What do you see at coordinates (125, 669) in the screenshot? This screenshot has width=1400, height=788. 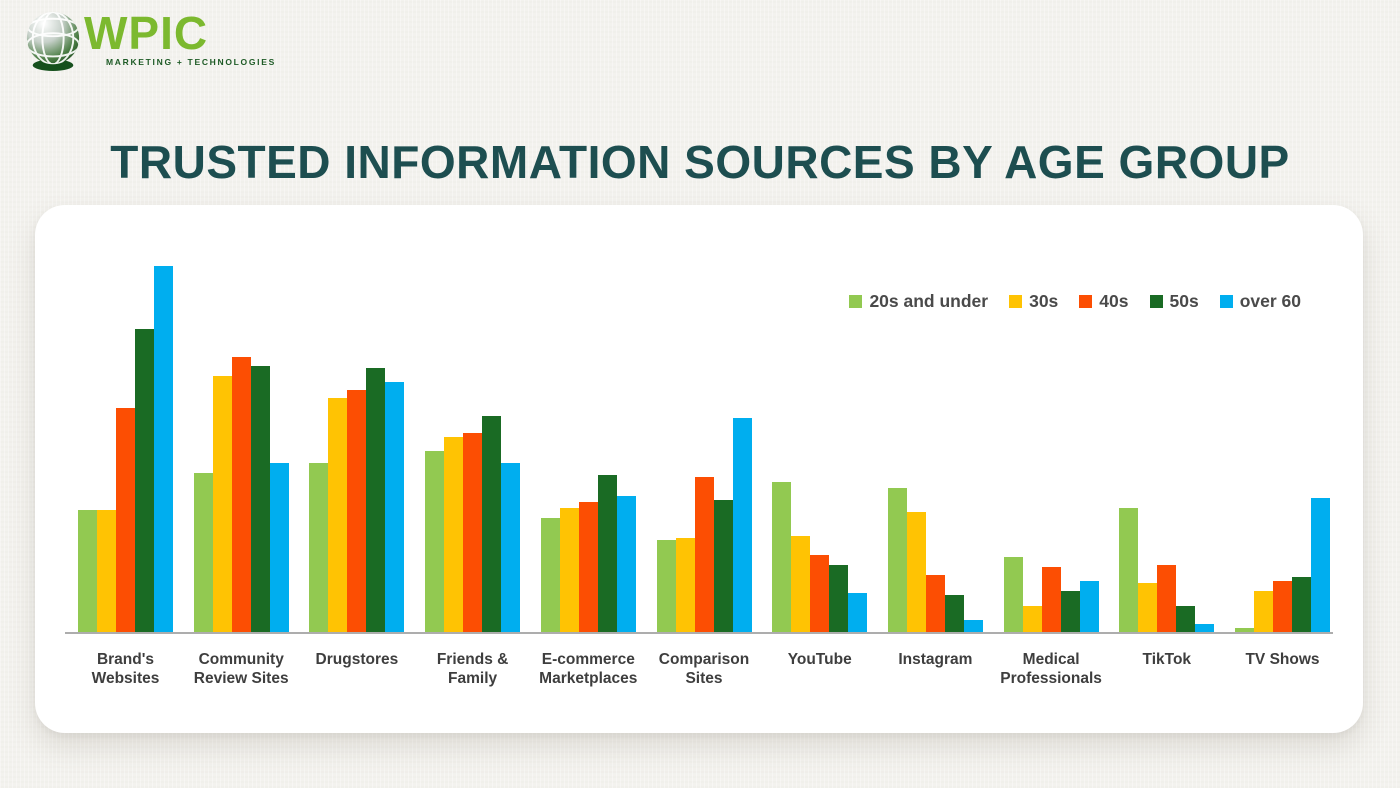 I see `category-label-brand-s-websites: Brand's Websites` at bounding box center [125, 669].